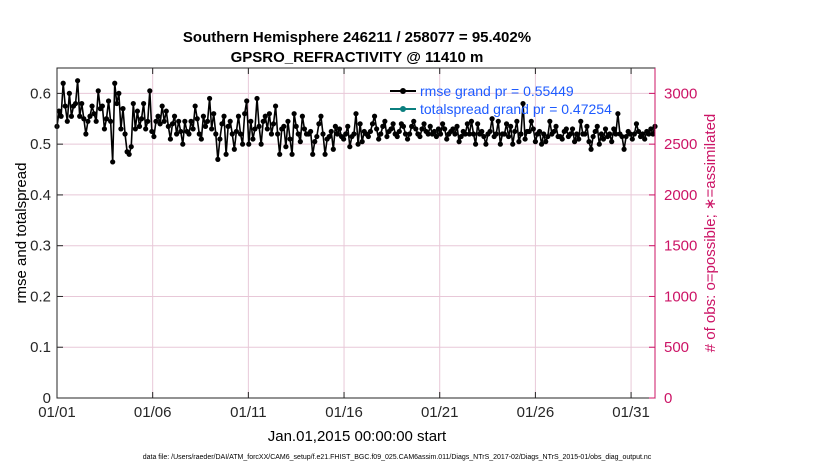 The height and width of the screenshot is (470, 830). What do you see at coordinates (403, 109) in the screenshot?
I see `legend-marker-spread` at bounding box center [403, 109].